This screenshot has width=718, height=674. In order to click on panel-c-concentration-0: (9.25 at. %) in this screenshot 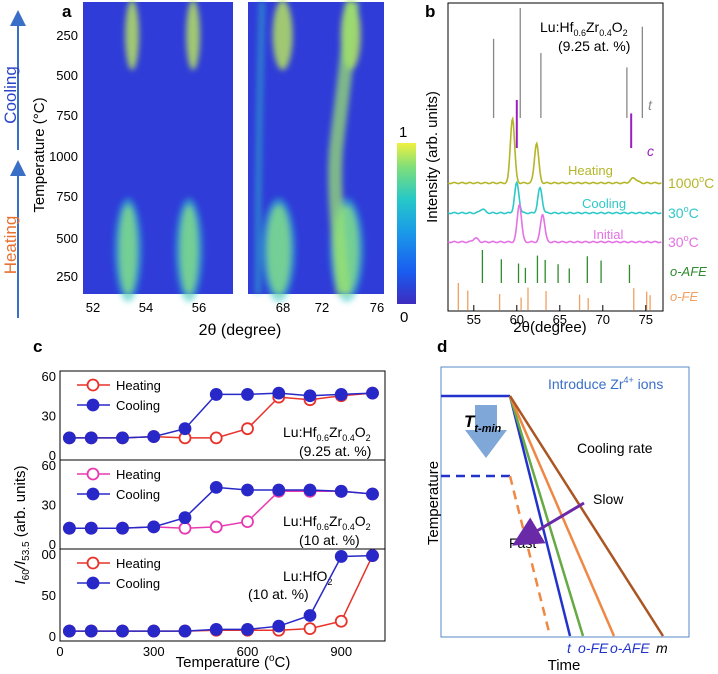, I will do `click(335, 451)`.